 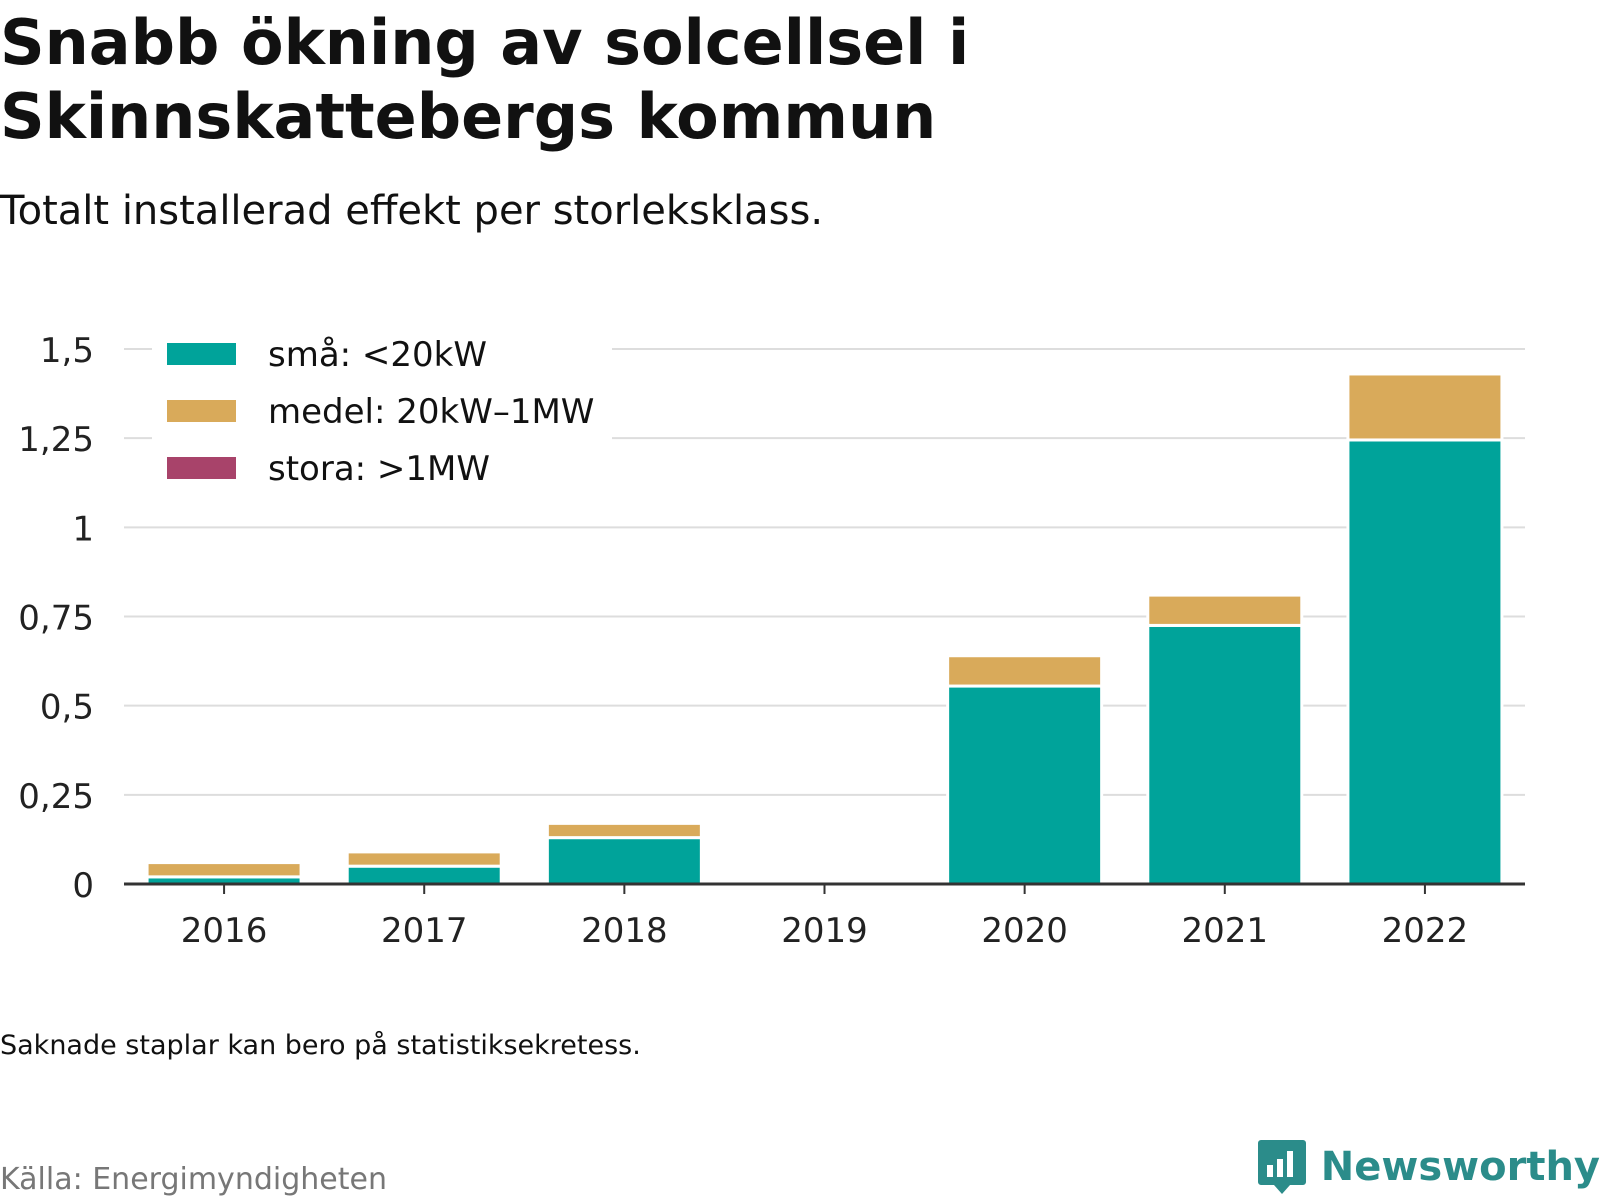 What do you see at coordinates (56, 797) in the screenshot?
I see `y-tick-label: 0,25` at bounding box center [56, 797].